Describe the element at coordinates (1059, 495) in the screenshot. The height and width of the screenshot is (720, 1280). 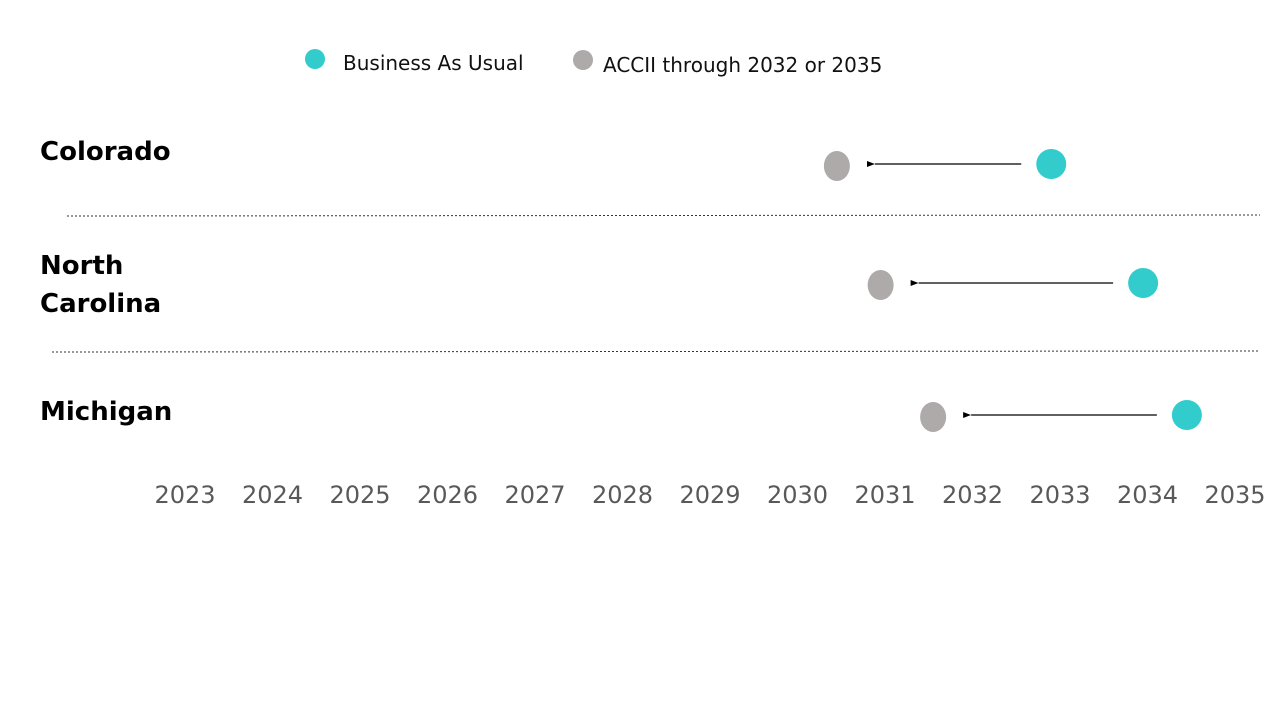
I see `x-tick-label: 2033` at that location.